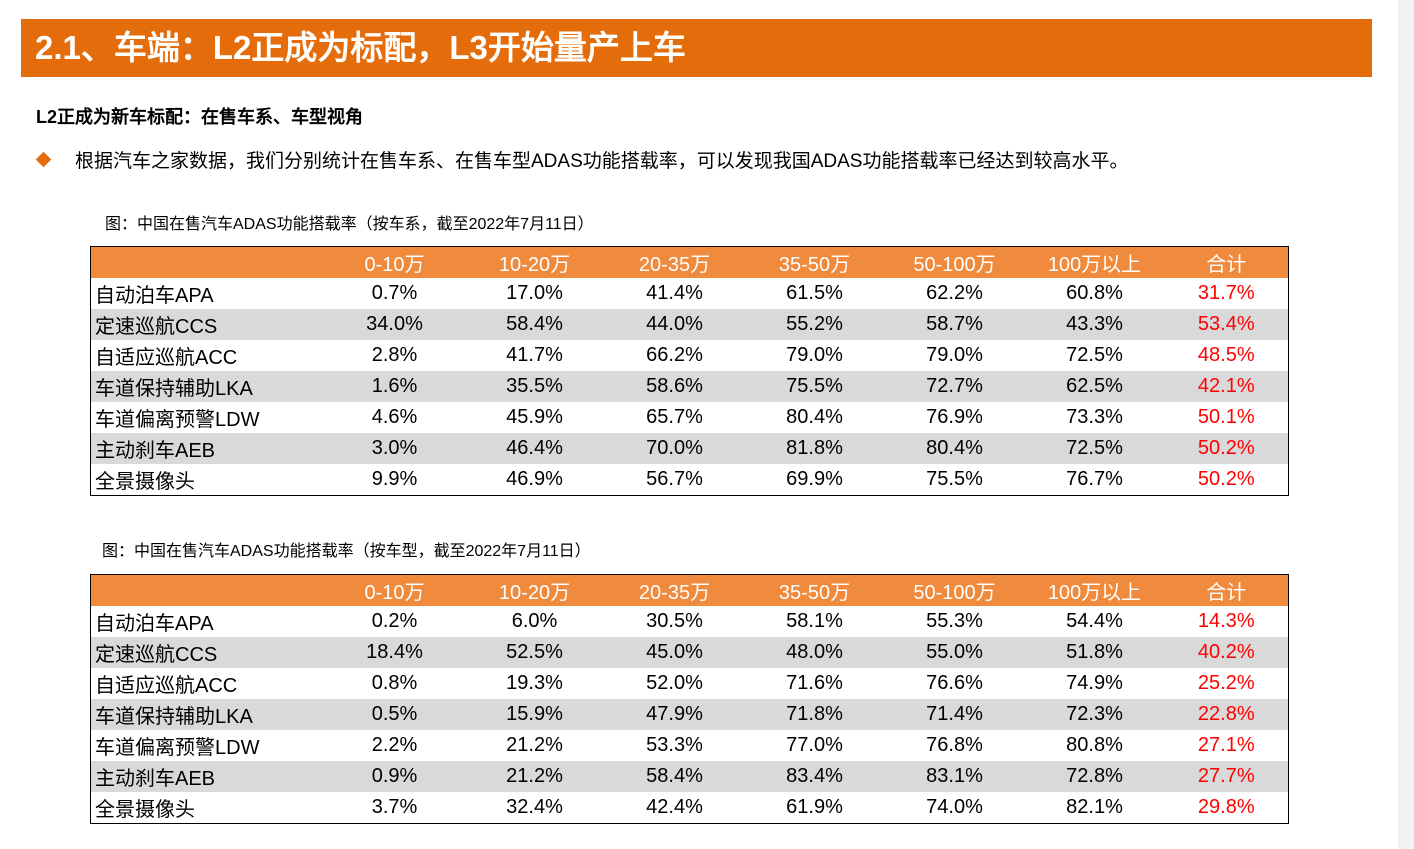 This screenshot has width=1414, height=849. What do you see at coordinates (696, 48) in the screenshot?
I see `page-title: 2.1、车端：L2正成为标配，L3开始量产上车` at bounding box center [696, 48].